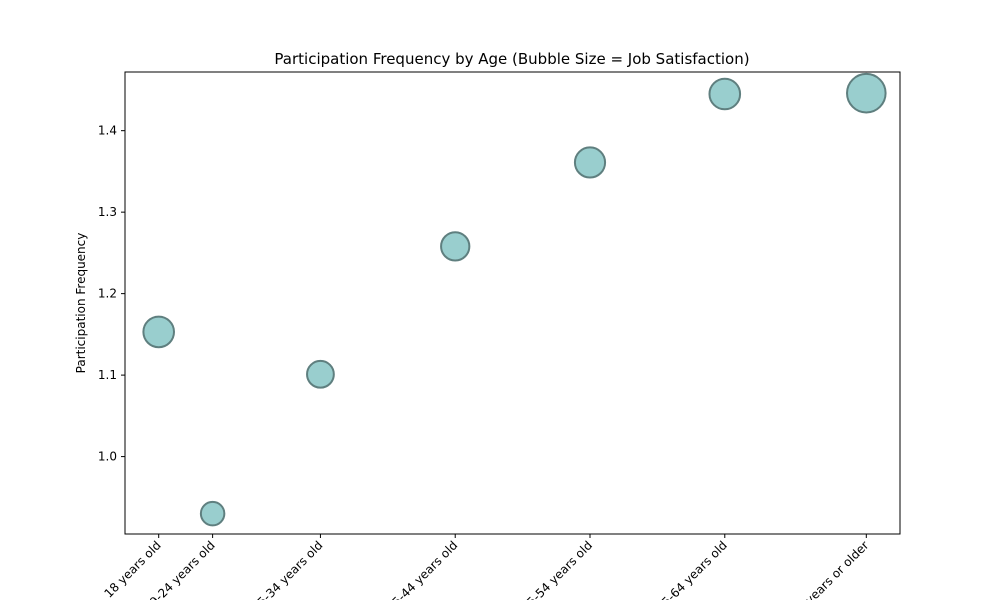 This screenshot has width=1000, height=600. What do you see at coordinates (830, 569) in the screenshot?
I see `x-tick-label: 65 years or older` at bounding box center [830, 569].